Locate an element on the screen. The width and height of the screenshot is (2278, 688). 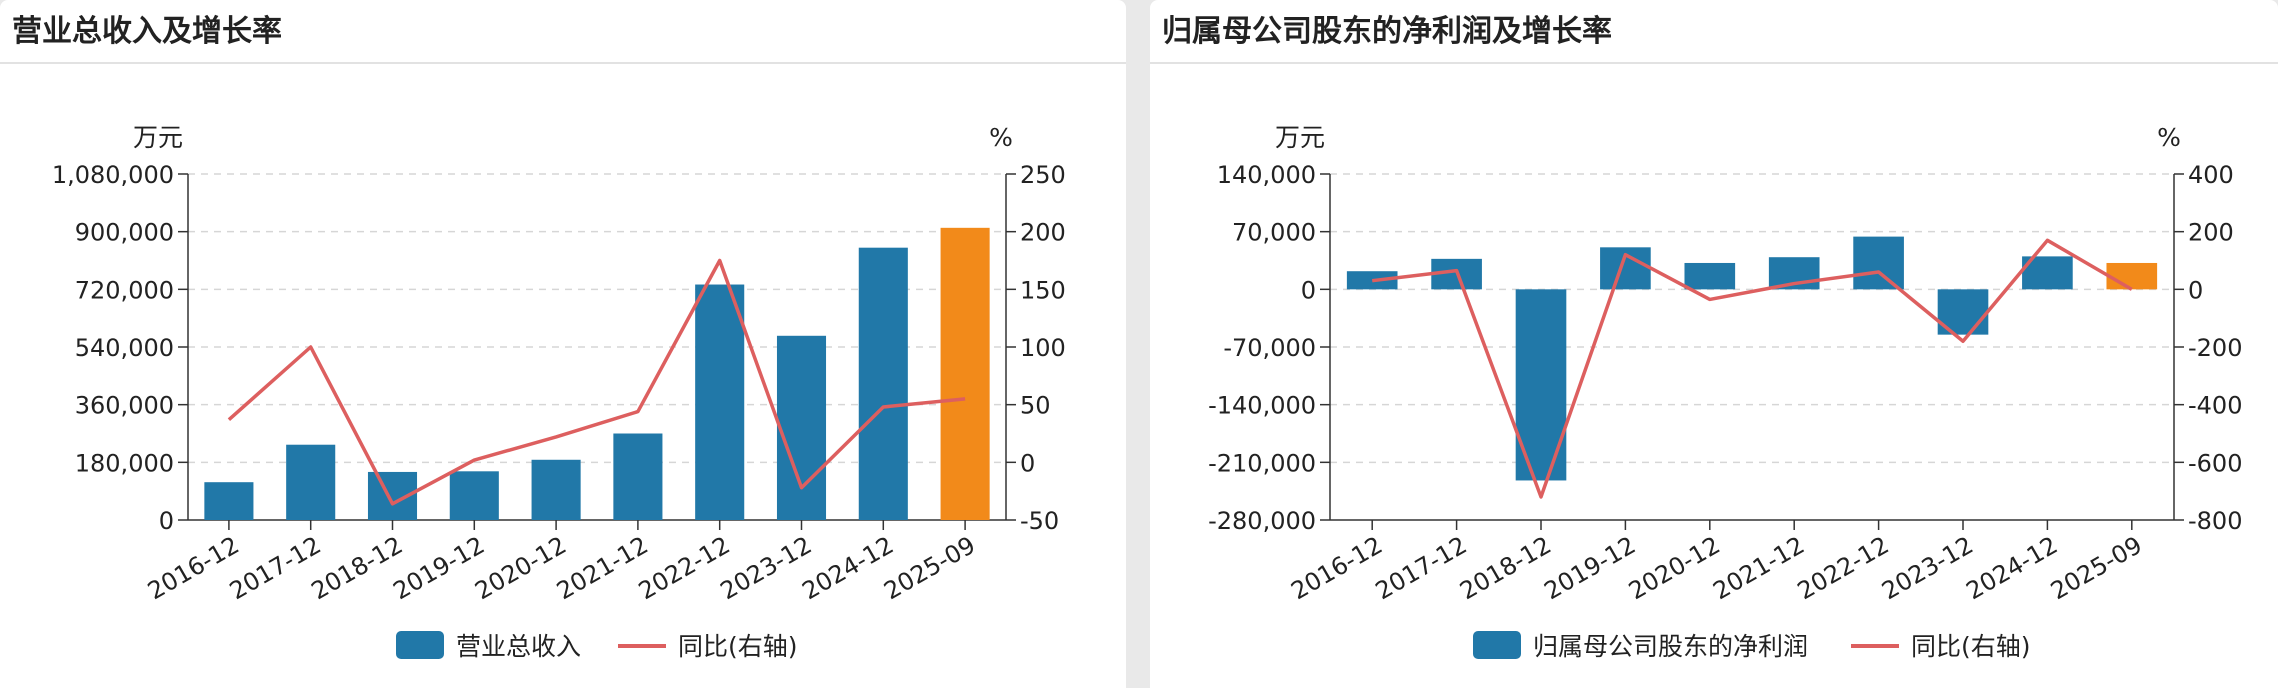
panel-title: 营业总收入及增长率 is located at coordinates (147, 31).